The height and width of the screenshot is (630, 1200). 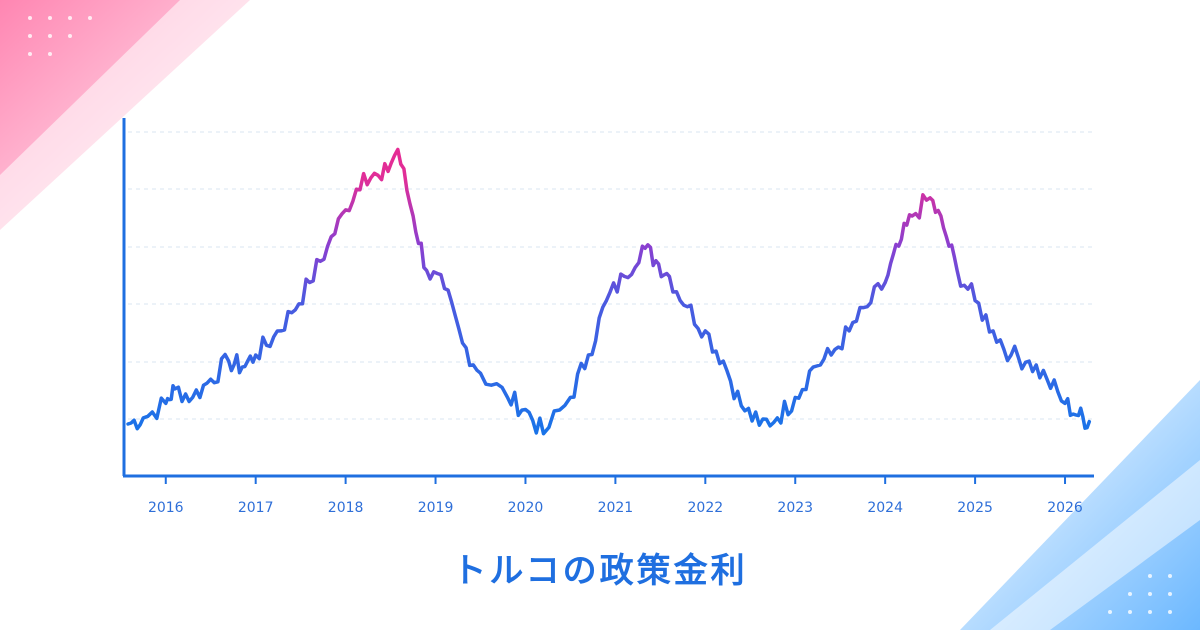 What do you see at coordinates (1140, 594) in the screenshot?
I see `blue-dot-pattern` at bounding box center [1140, 594].